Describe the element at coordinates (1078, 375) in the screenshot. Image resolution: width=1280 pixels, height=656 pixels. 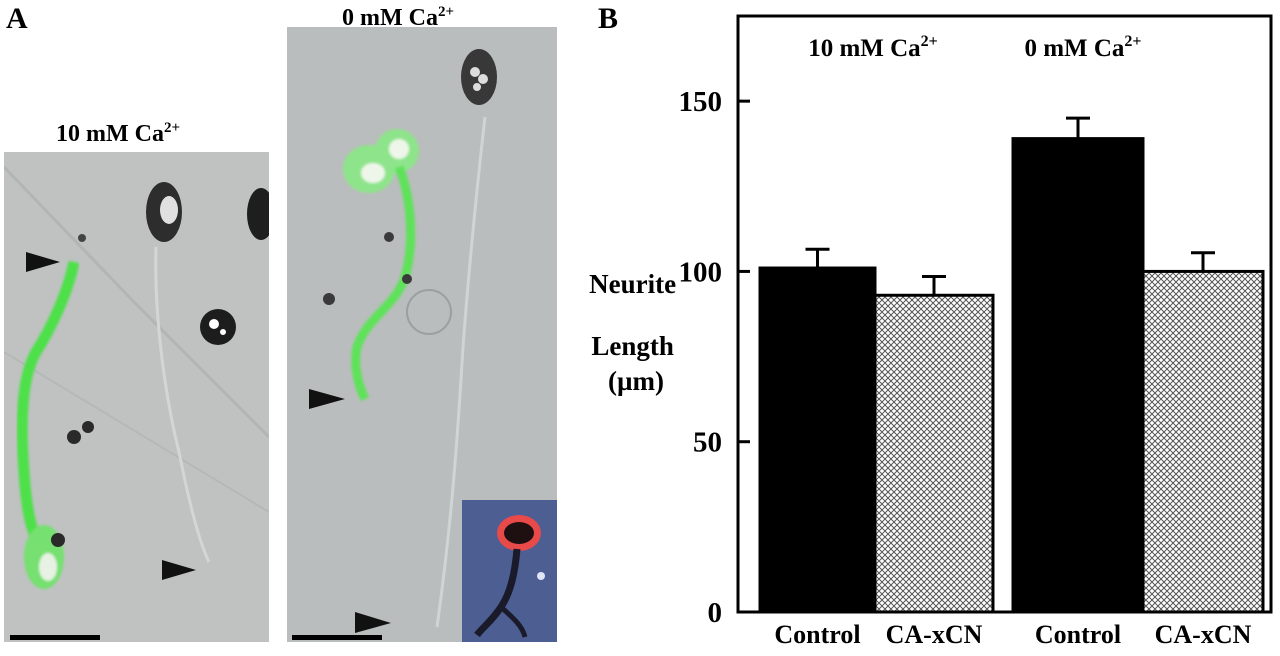
I see `bar-control-group2` at that location.